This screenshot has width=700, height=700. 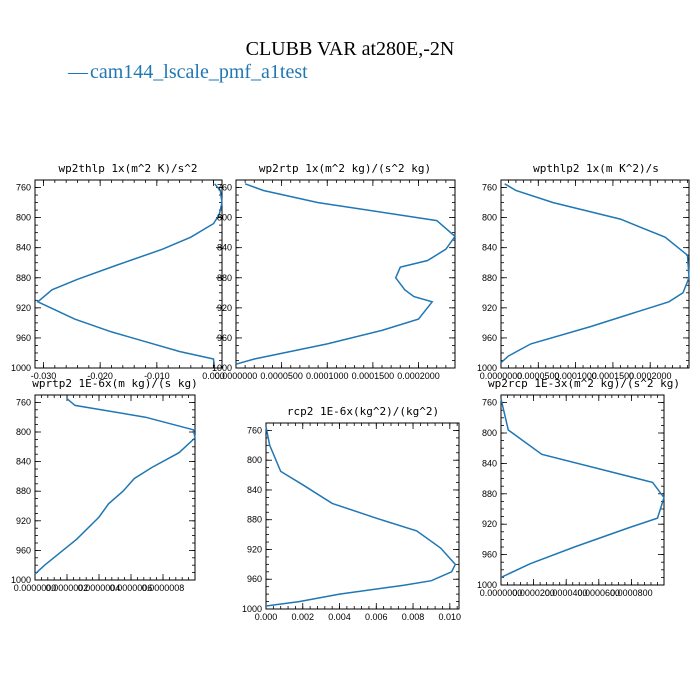 What do you see at coordinates (596, 168) in the screenshot?
I see `panel-title: wpthlp2 1x(m K^2)/s` at bounding box center [596, 168].